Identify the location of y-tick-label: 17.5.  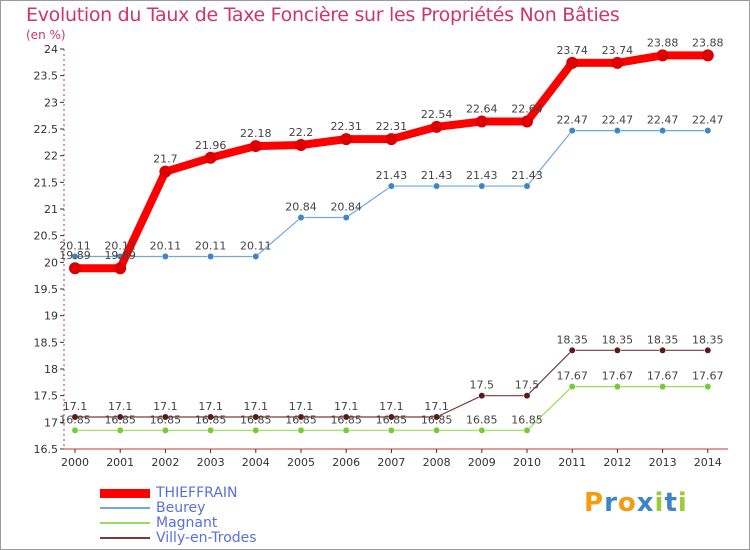
(46, 396).